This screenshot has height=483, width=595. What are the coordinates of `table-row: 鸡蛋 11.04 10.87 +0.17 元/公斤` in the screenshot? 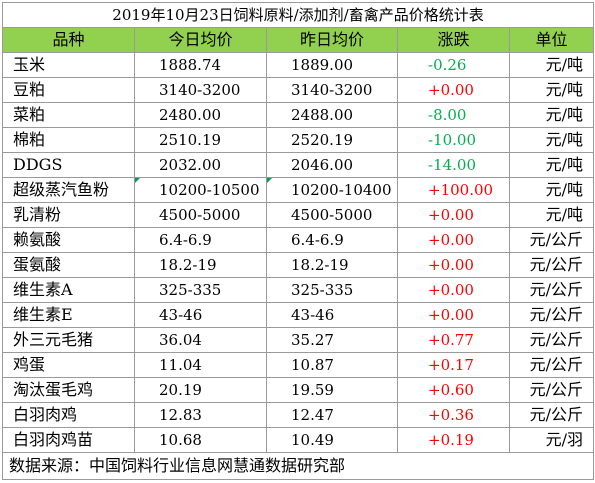 It's located at (298, 365).